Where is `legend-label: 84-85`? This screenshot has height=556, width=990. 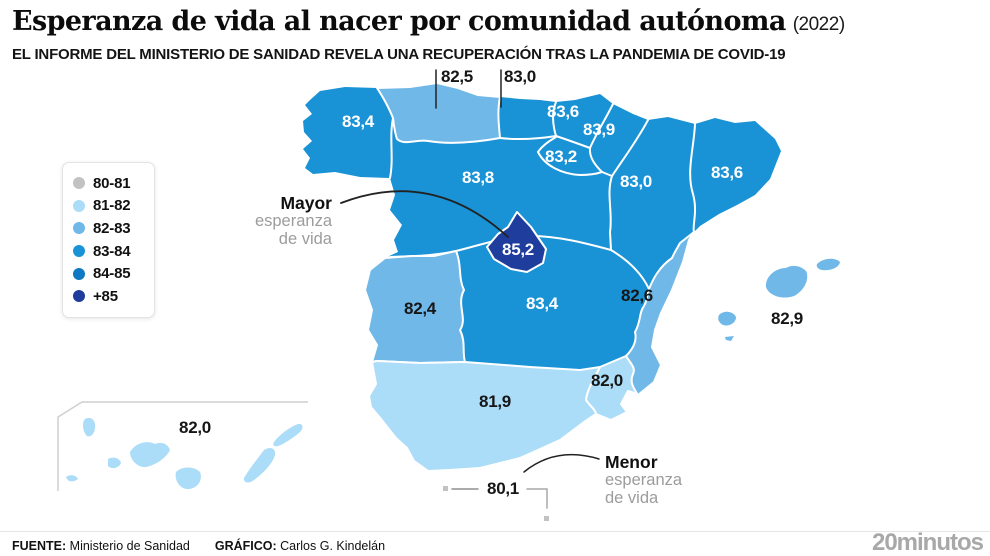
legend-label: 84-85 is located at coordinates (112, 274).